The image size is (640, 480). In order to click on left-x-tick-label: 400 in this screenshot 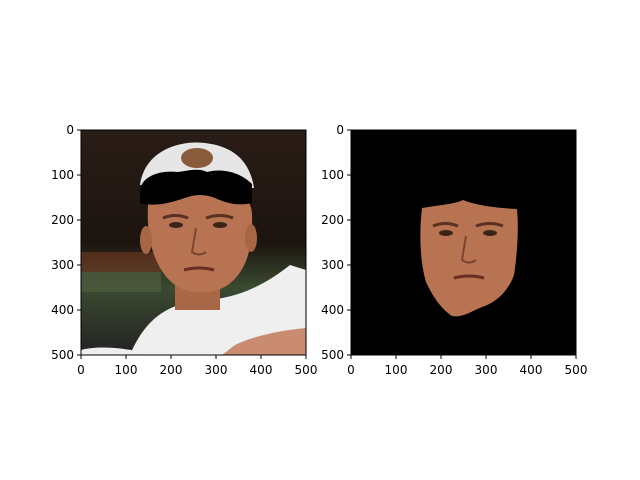, I will do `click(261, 370)`.